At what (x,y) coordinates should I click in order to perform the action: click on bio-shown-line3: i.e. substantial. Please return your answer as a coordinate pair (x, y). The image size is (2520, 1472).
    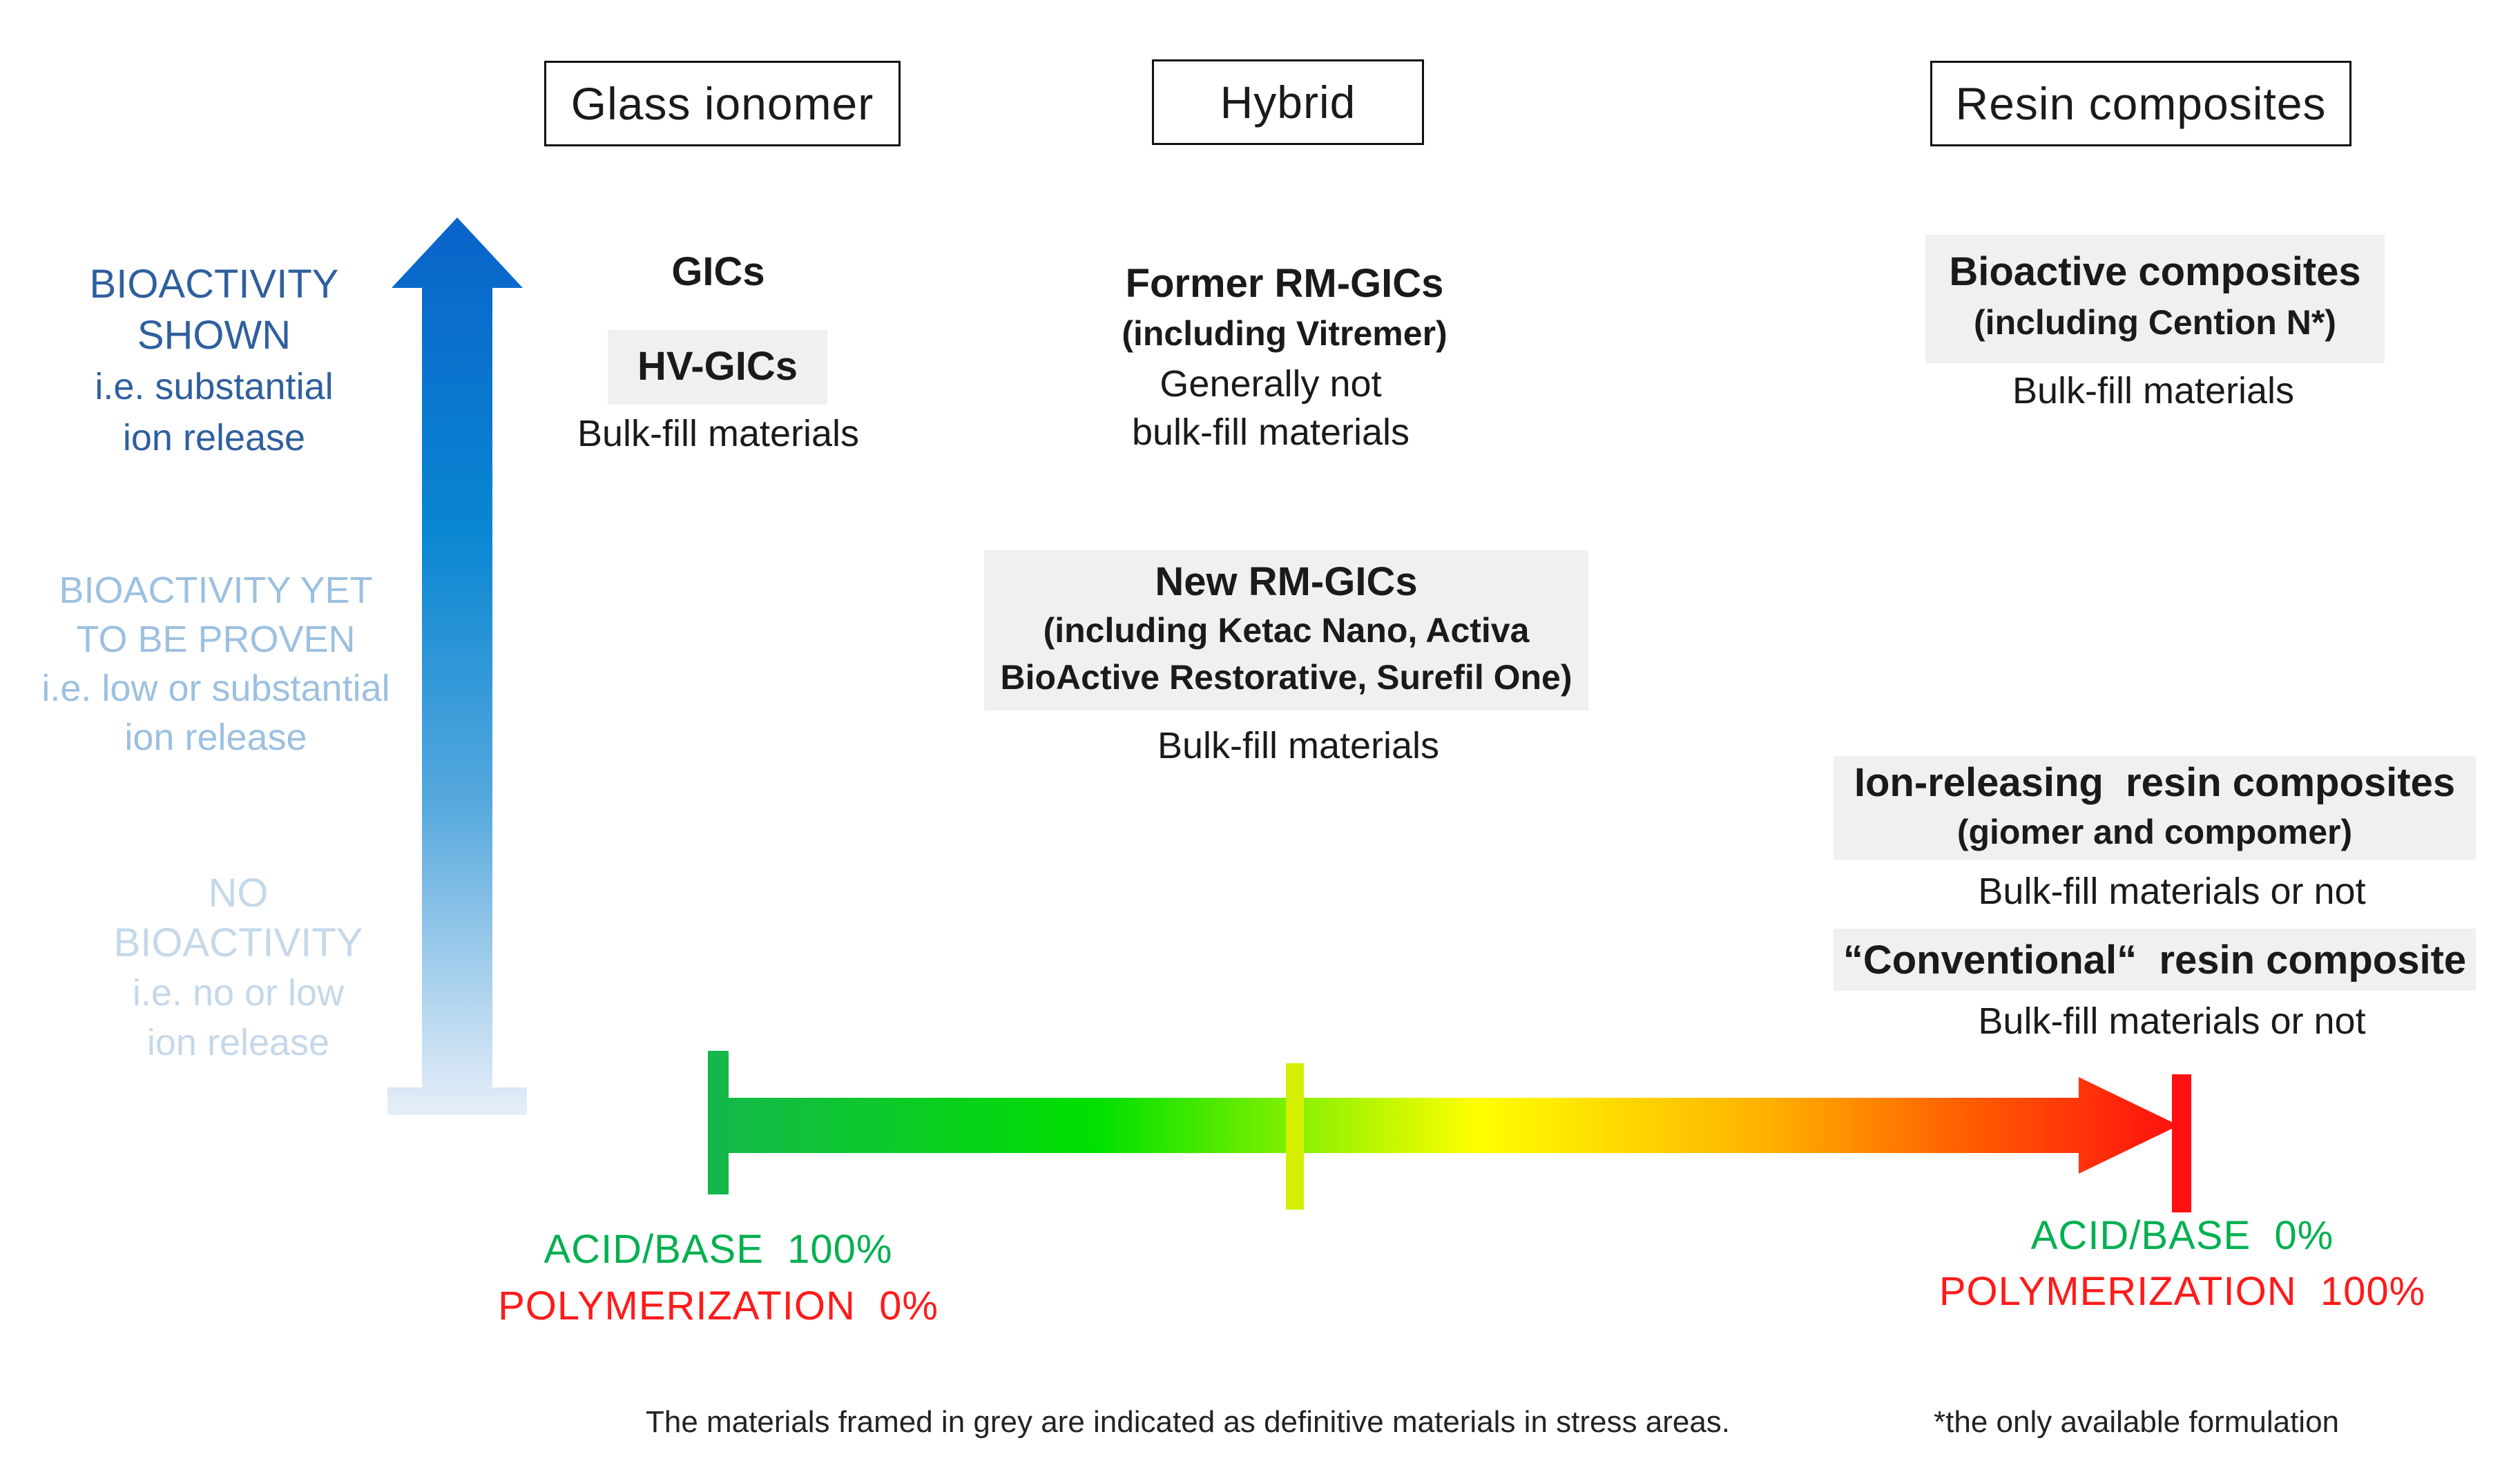
    Looking at the image, I should click on (214, 387).